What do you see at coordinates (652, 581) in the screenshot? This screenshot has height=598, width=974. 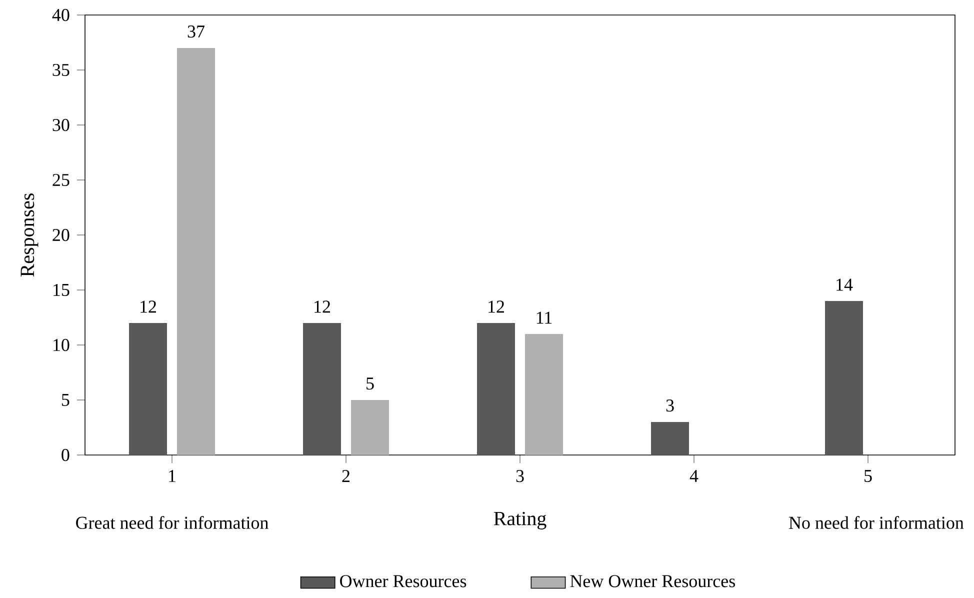 I see `legend-label: New Owner Resources` at bounding box center [652, 581].